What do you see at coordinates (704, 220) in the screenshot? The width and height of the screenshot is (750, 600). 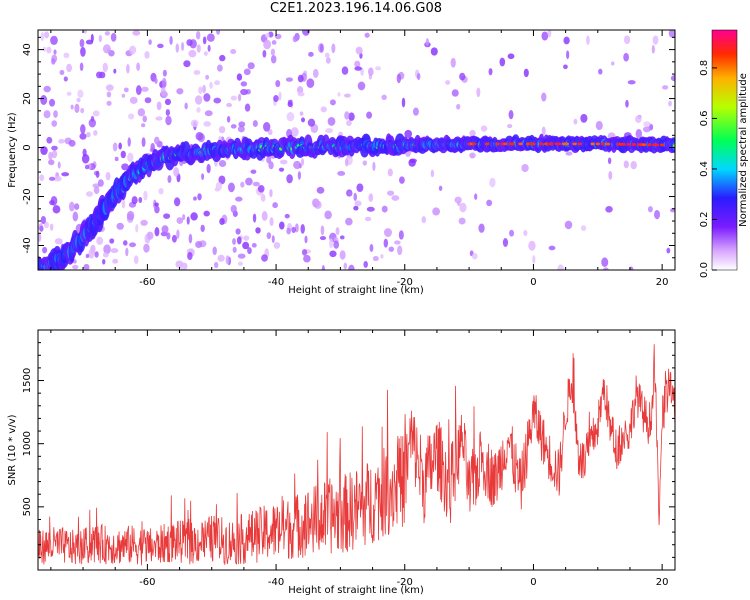 I see `colorbar-tick-label: 0.2` at bounding box center [704, 220].